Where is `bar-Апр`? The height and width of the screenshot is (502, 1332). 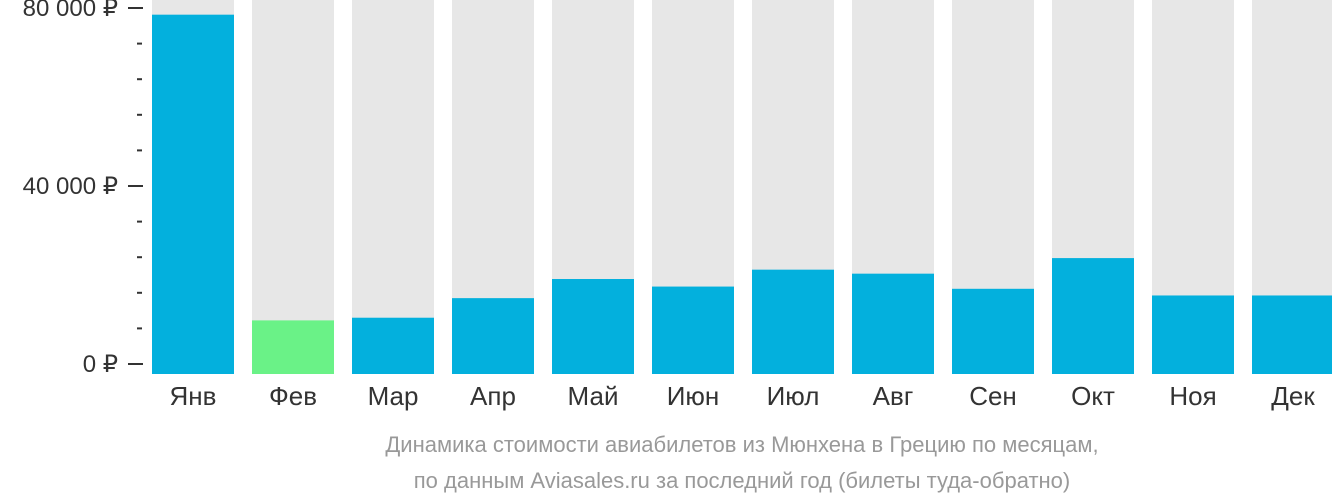
bar-Апр is located at coordinates (493, 336).